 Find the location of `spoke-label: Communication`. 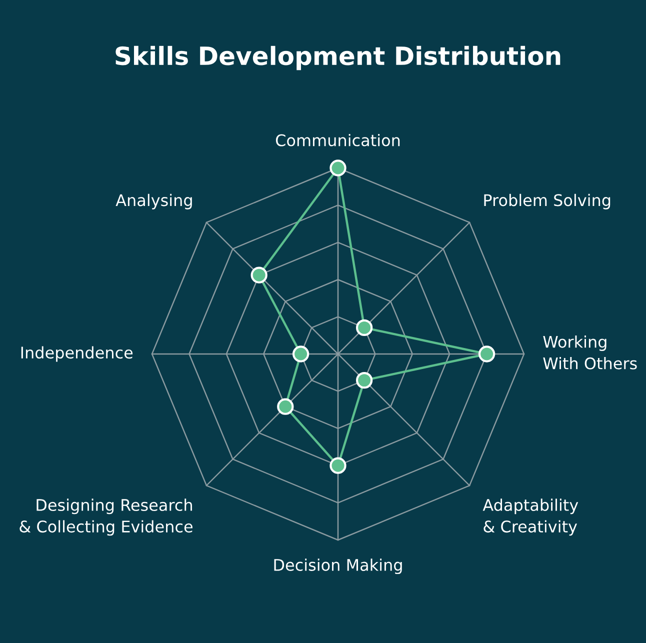

spoke-label: Communication is located at coordinates (338, 140).